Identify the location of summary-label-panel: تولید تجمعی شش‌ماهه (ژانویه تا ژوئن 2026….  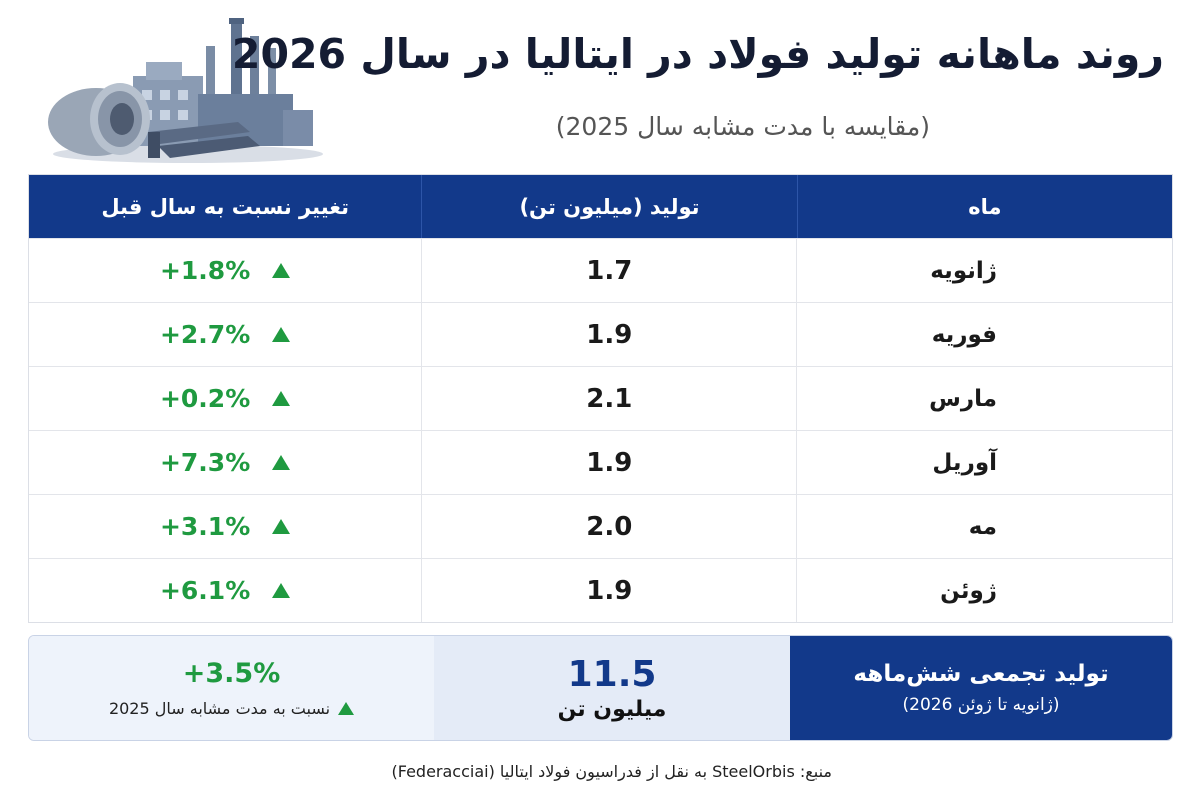
(981, 688).